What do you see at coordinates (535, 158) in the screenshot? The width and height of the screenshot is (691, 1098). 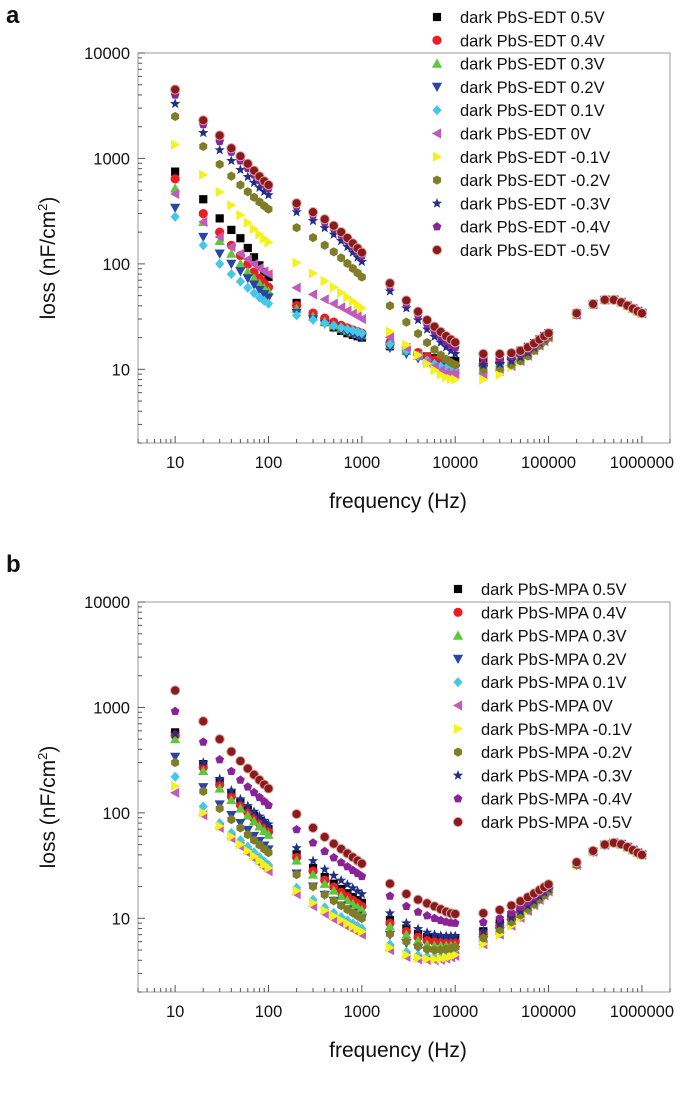 I see `legend-label: dark PbS-EDT -0.1V` at bounding box center [535, 158].